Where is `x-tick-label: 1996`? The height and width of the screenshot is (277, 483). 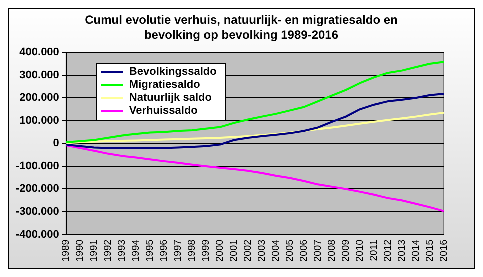 x-tick-label: 1996 is located at coordinates (164, 250).